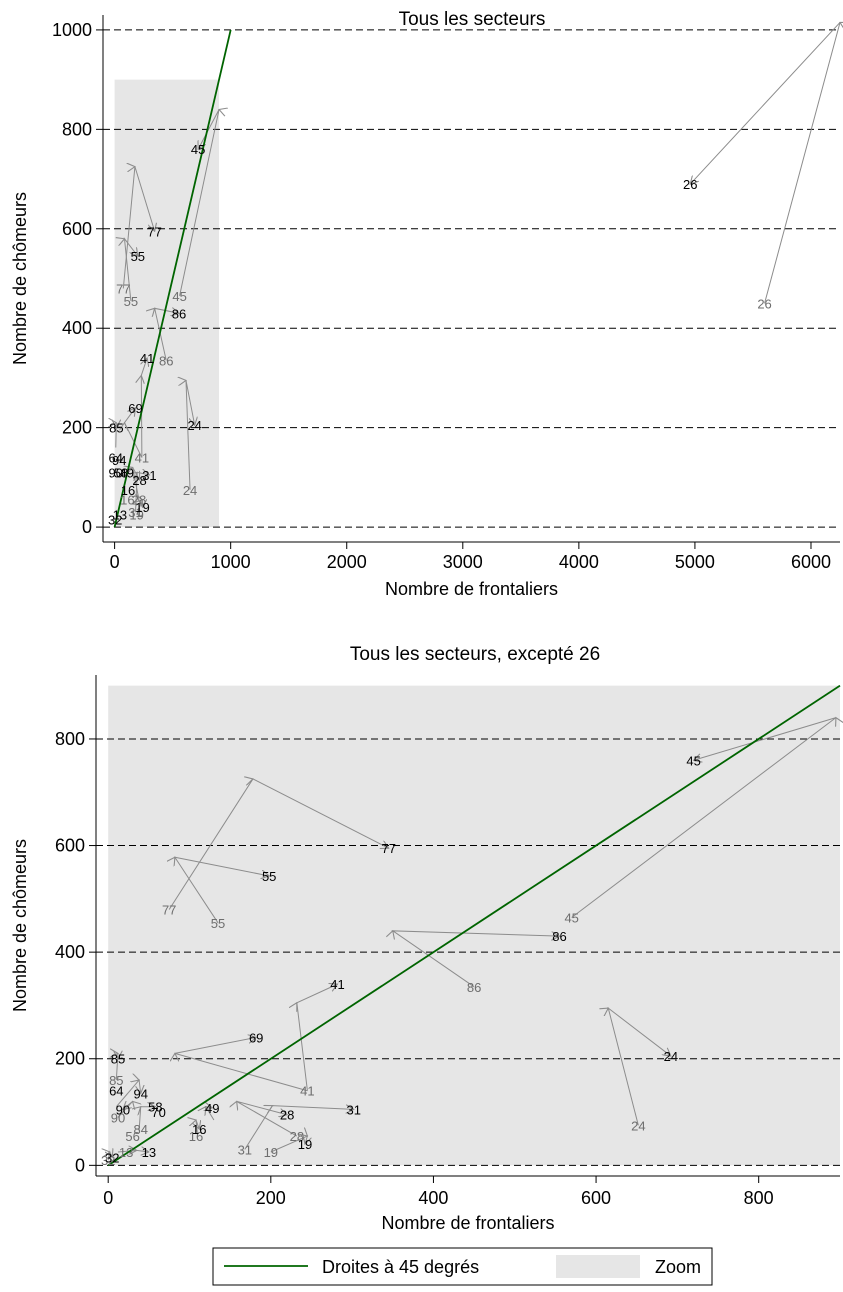 The width and height of the screenshot is (843, 1292). I want to click on start-label-sector-85: 85, so click(116, 1080).